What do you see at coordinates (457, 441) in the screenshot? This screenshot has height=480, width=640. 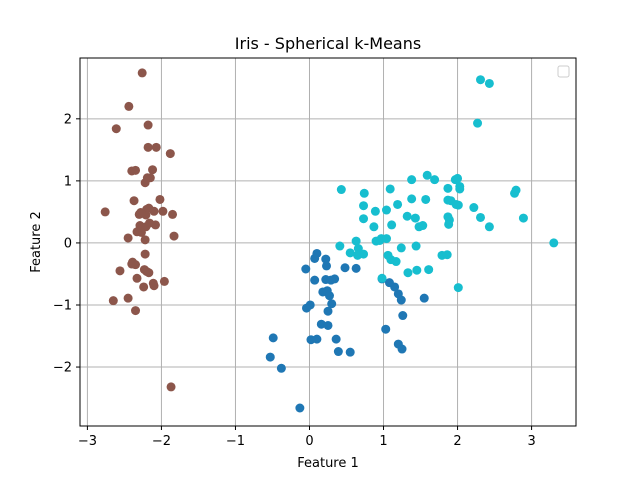 I see `x-tick-label: 2` at bounding box center [457, 441].